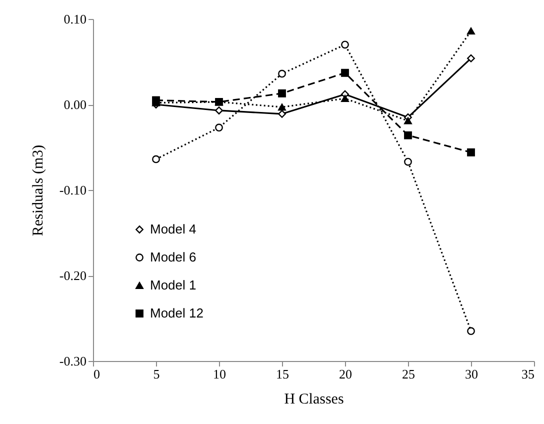  I want to click on legend-label: Model 4, so click(173, 229).